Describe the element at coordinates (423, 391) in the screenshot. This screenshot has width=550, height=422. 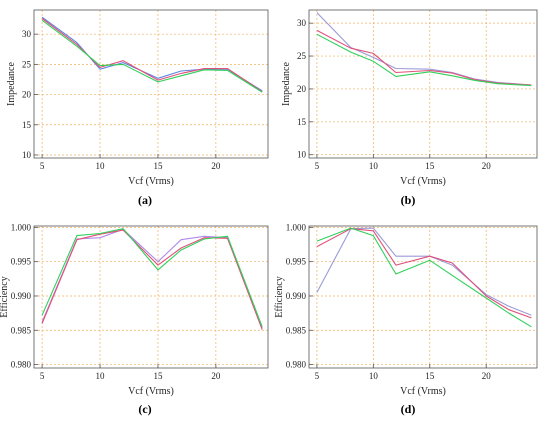
I see `x-axis-label-d: Vcf (Vrms)` at that location.